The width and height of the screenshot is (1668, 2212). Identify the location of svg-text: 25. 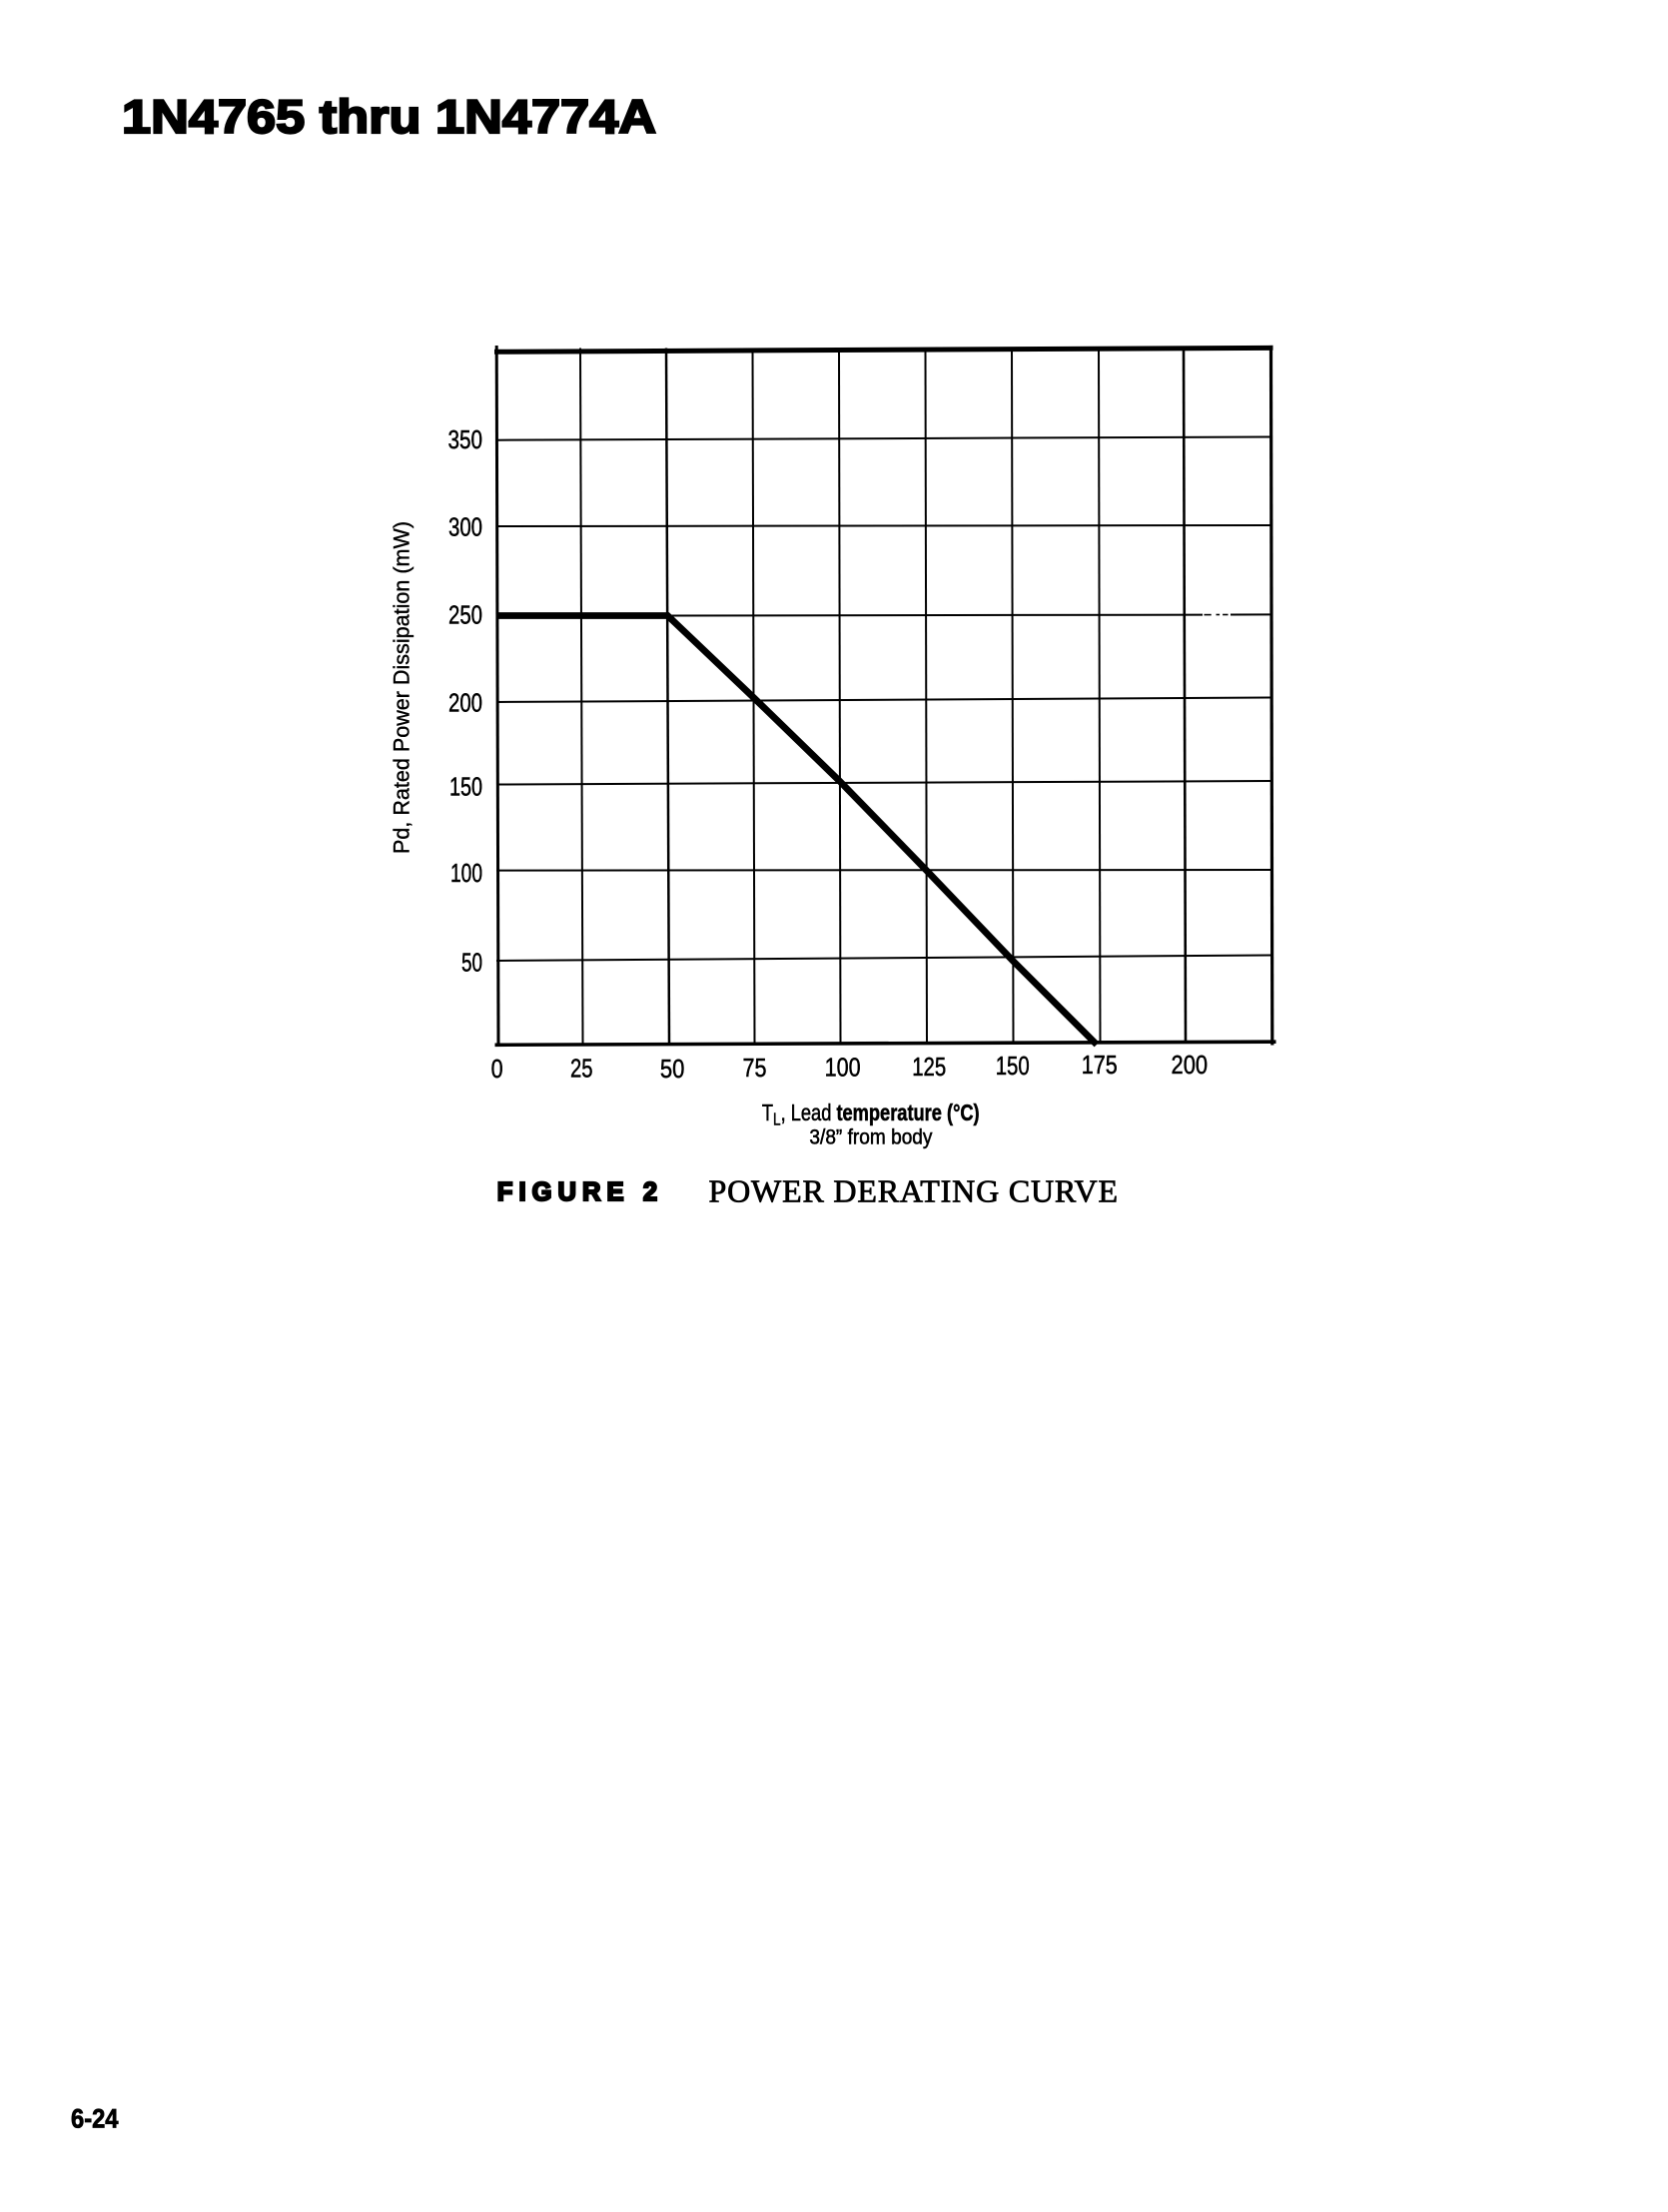
(581, 1069).